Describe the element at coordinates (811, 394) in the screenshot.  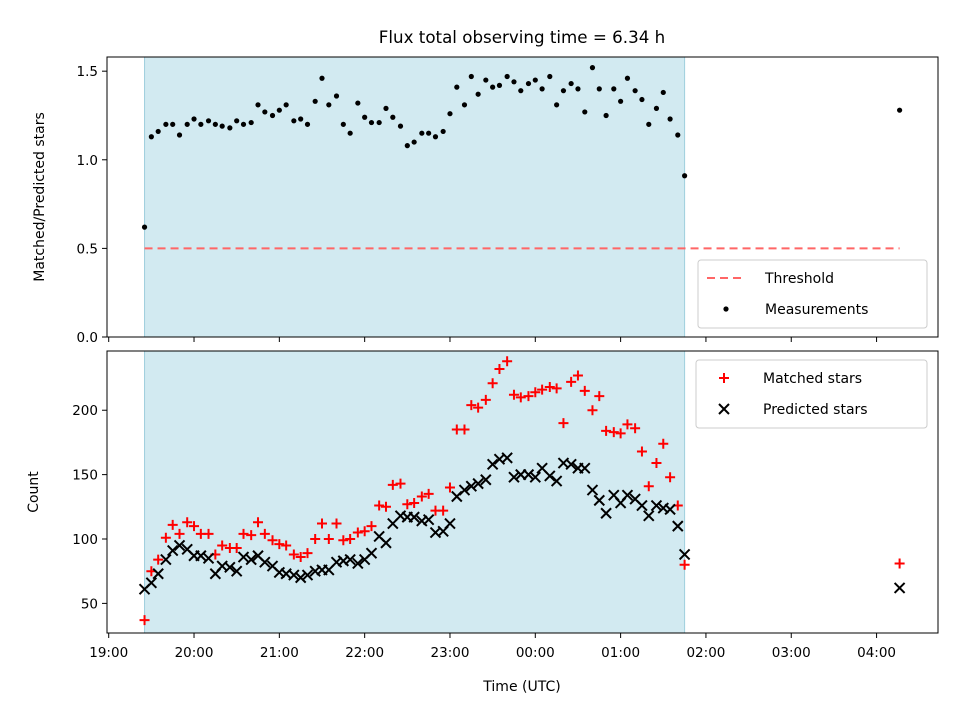
I see `bottom-legend-box` at that location.